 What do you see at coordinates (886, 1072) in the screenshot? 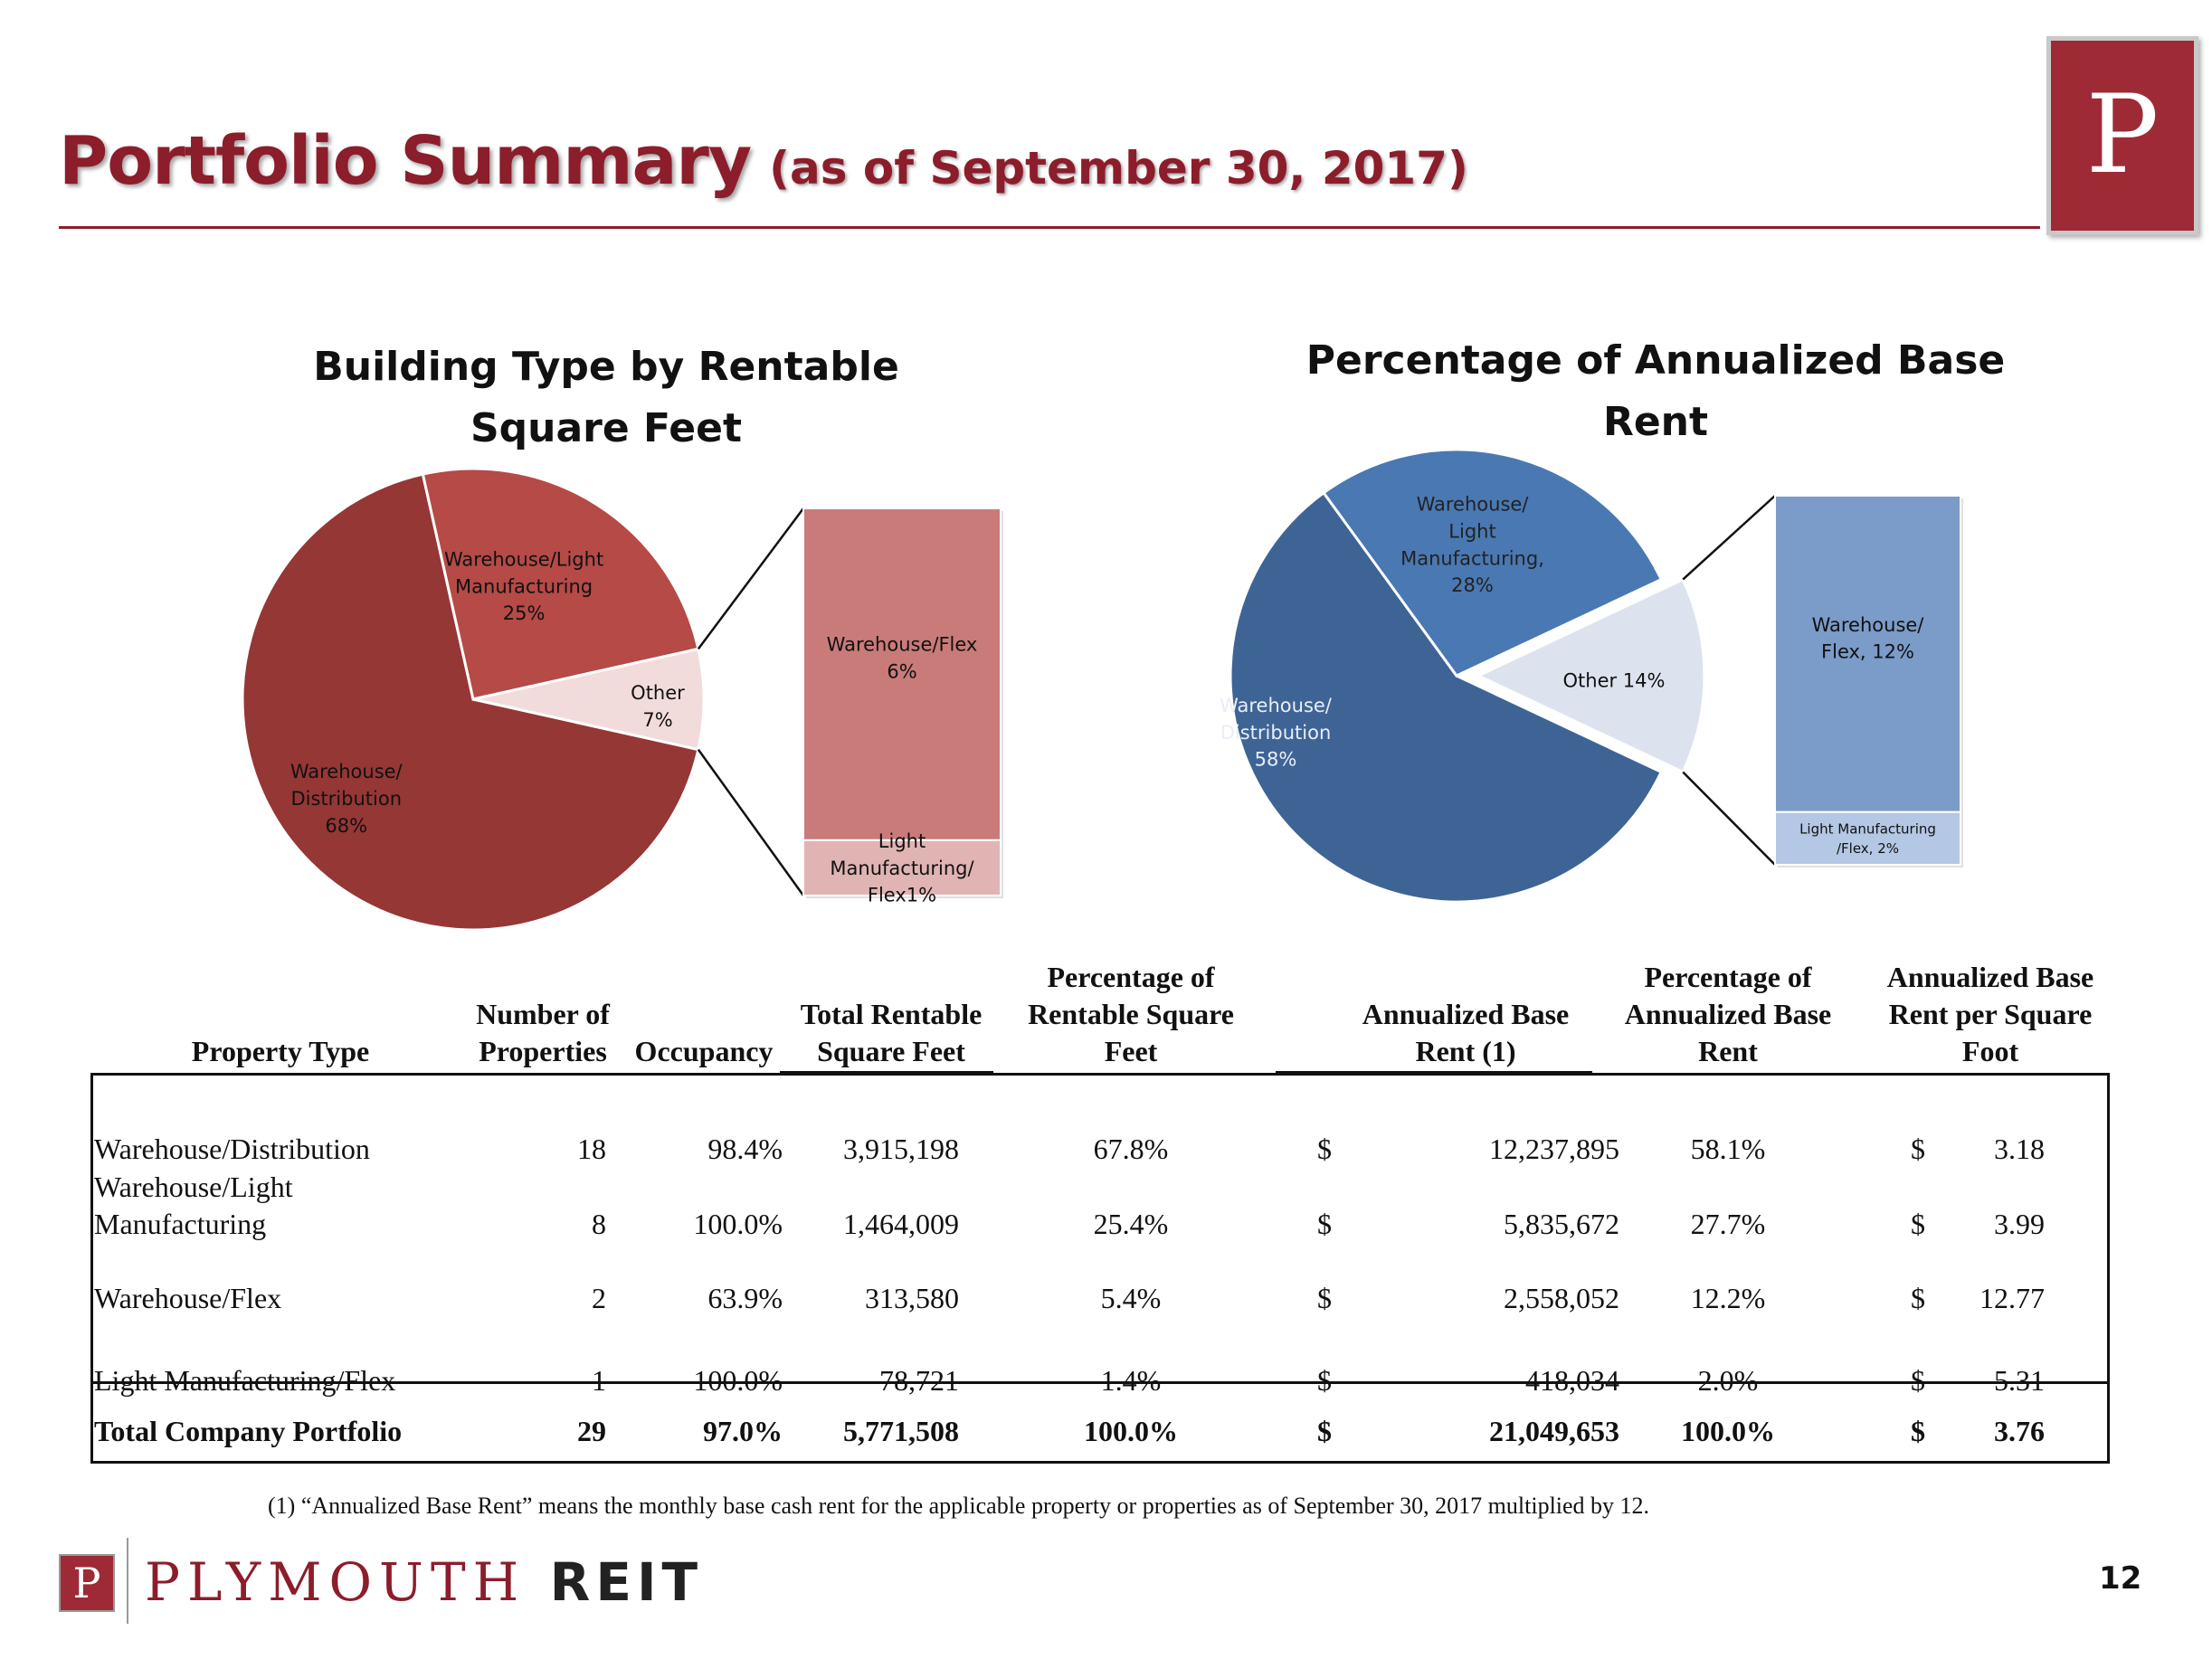
I see `header-underline-sqft` at bounding box center [886, 1072].